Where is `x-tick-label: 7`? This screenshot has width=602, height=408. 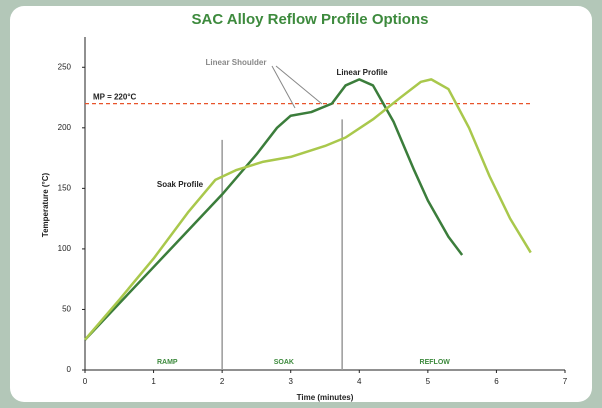 x-tick-label: 7 is located at coordinates (565, 381).